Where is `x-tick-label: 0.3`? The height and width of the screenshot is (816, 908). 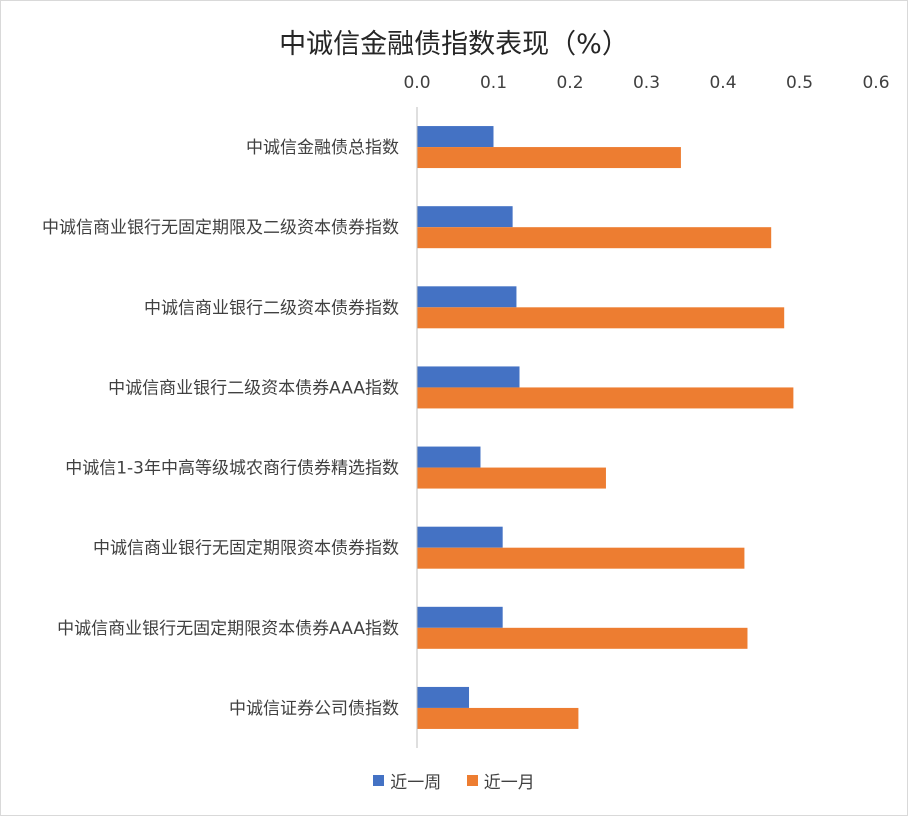
x-tick-label: 0.3 is located at coordinates (646, 83).